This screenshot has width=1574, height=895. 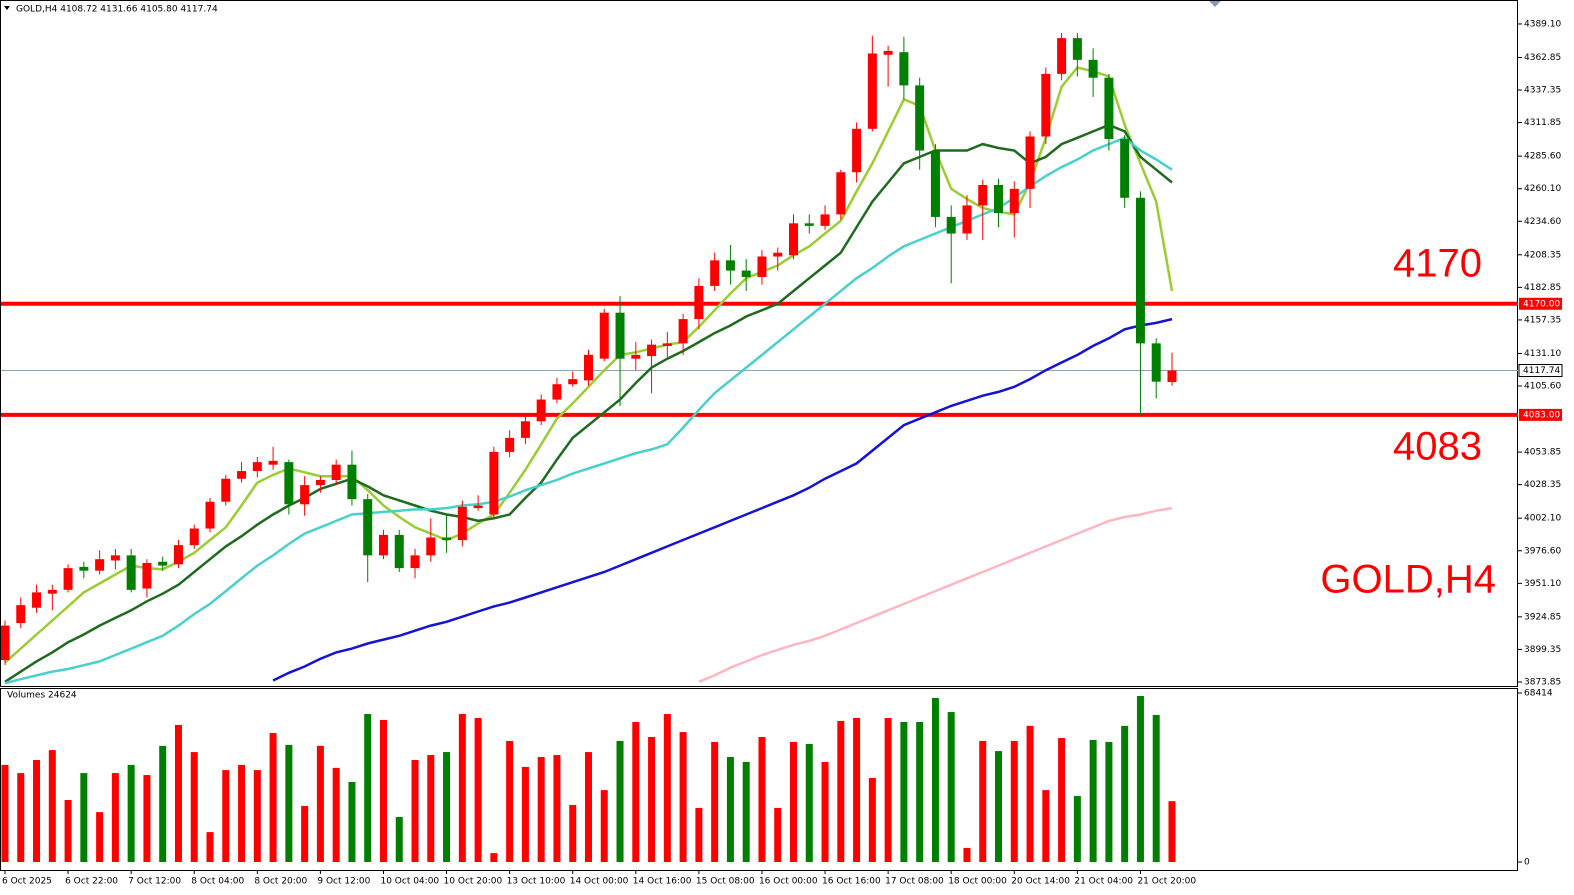 What do you see at coordinates (1542, 123) in the screenshot?
I see `y-tick-label: 4311.85` at bounding box center [1542, 123].